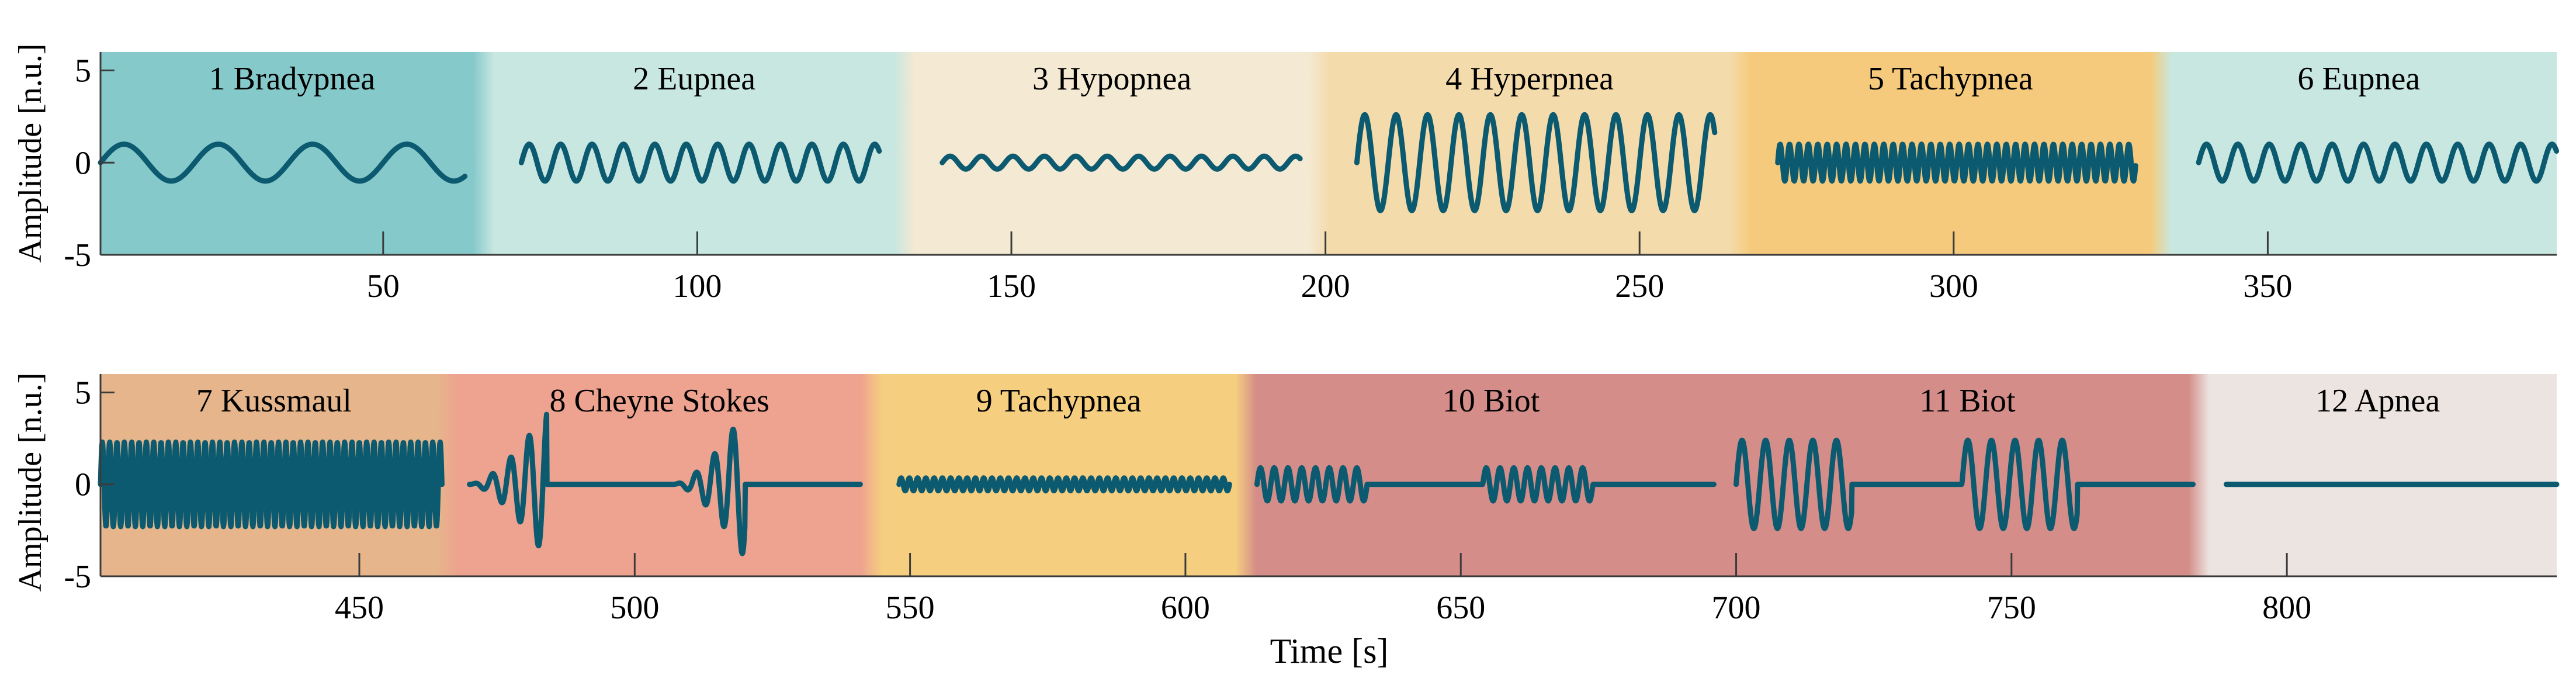  What do you see at coordinates (1639, 286) in the screenshot?
I see `x-tick-label: 250` at bounding box center [1639, 286].